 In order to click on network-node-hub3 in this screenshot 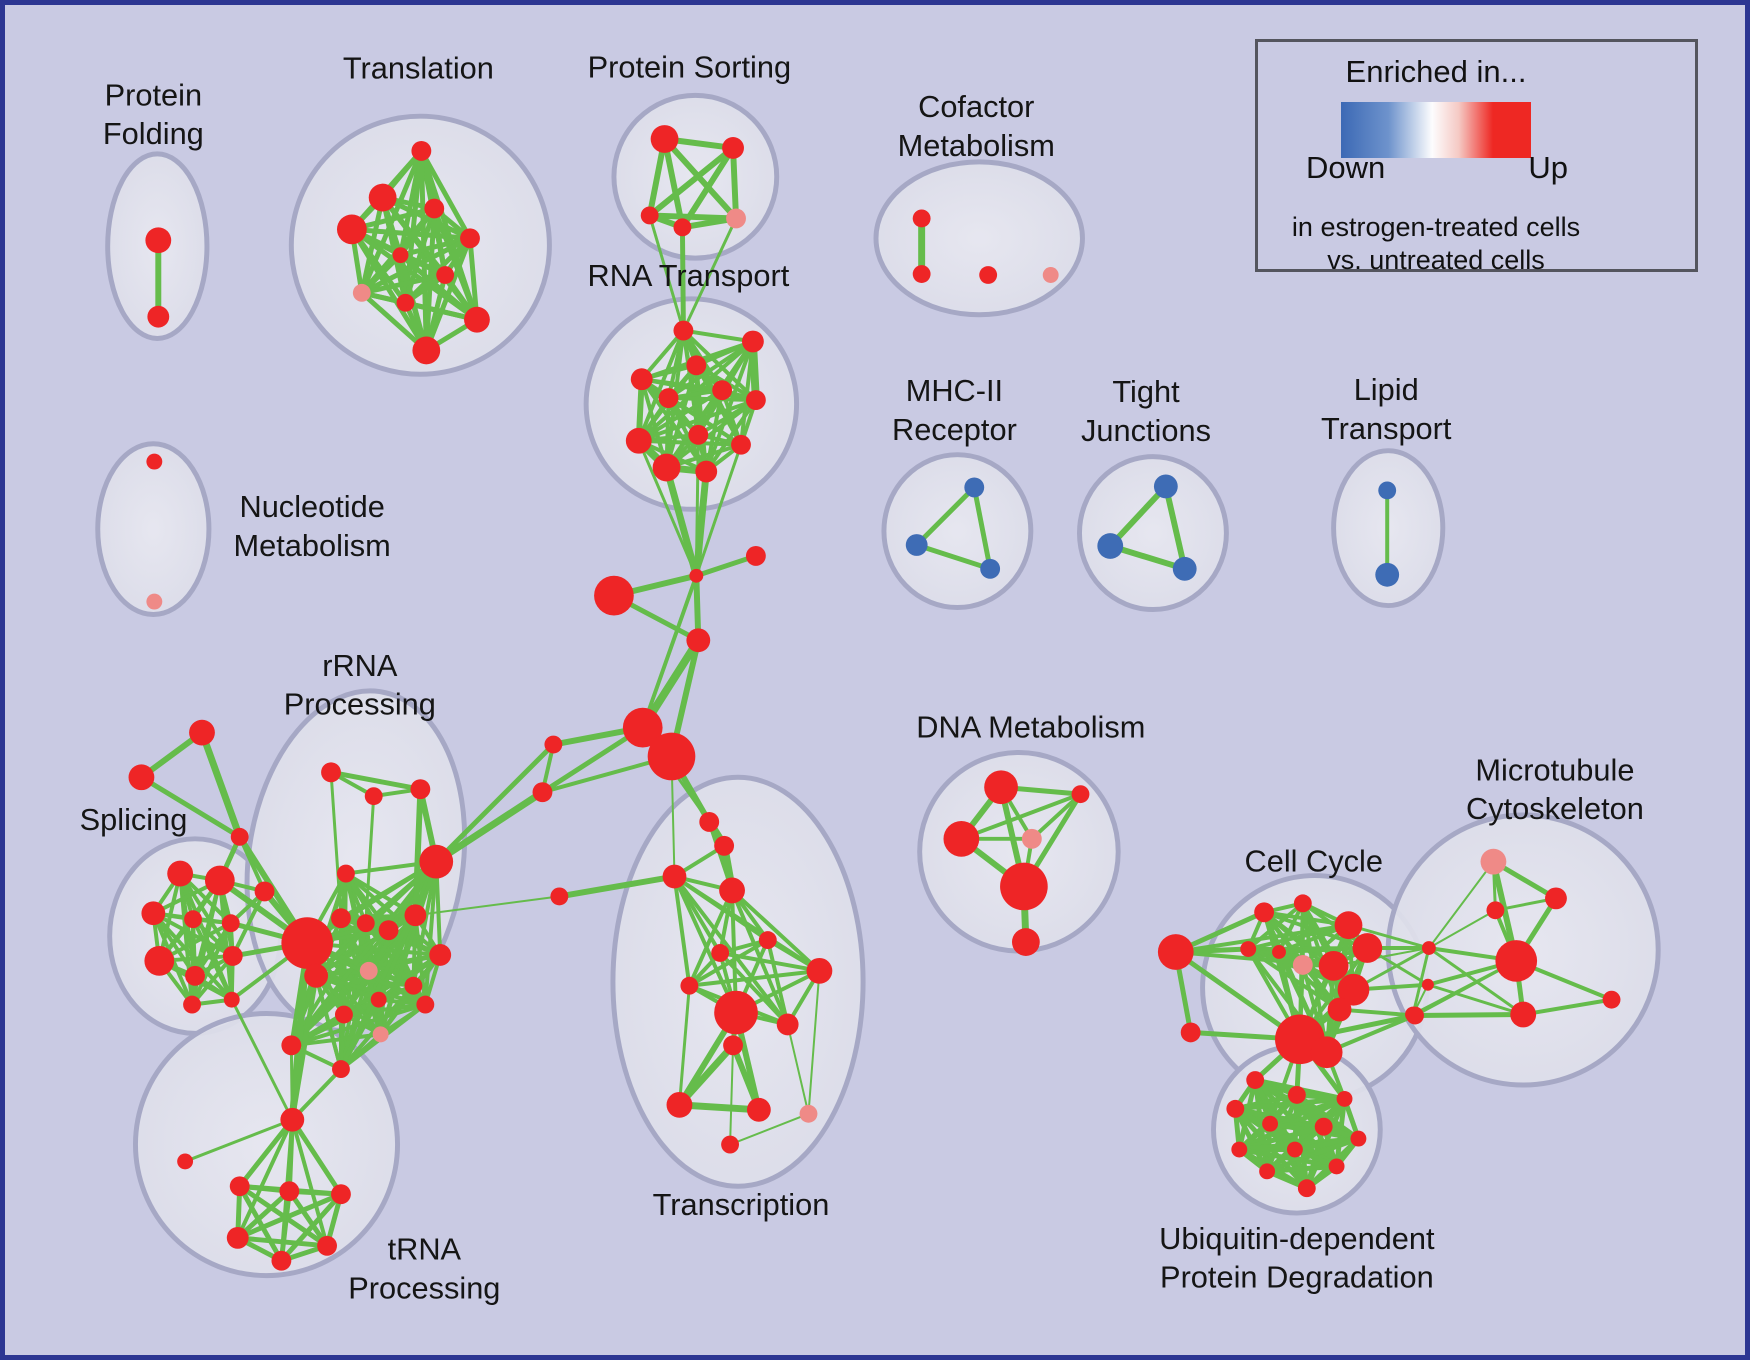, I will do `click(292, 1119)`.